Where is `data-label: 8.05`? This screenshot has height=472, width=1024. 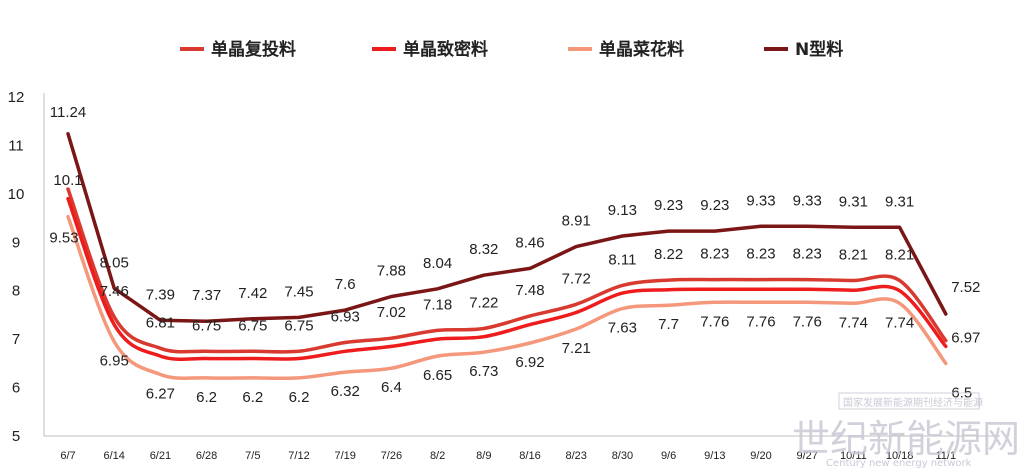
data-label: 8.05 is located at coordinates (114, 262).